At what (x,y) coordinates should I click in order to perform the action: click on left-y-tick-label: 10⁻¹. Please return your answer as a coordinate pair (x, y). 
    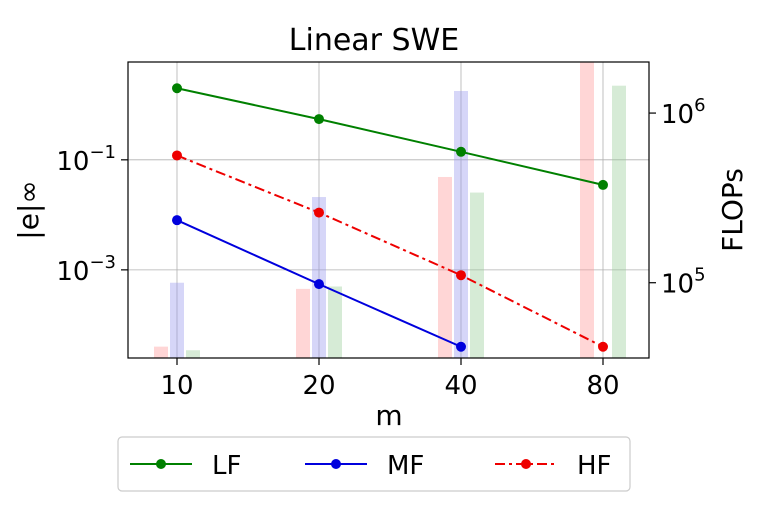
    Looking at the image, I should click on (86, 159).